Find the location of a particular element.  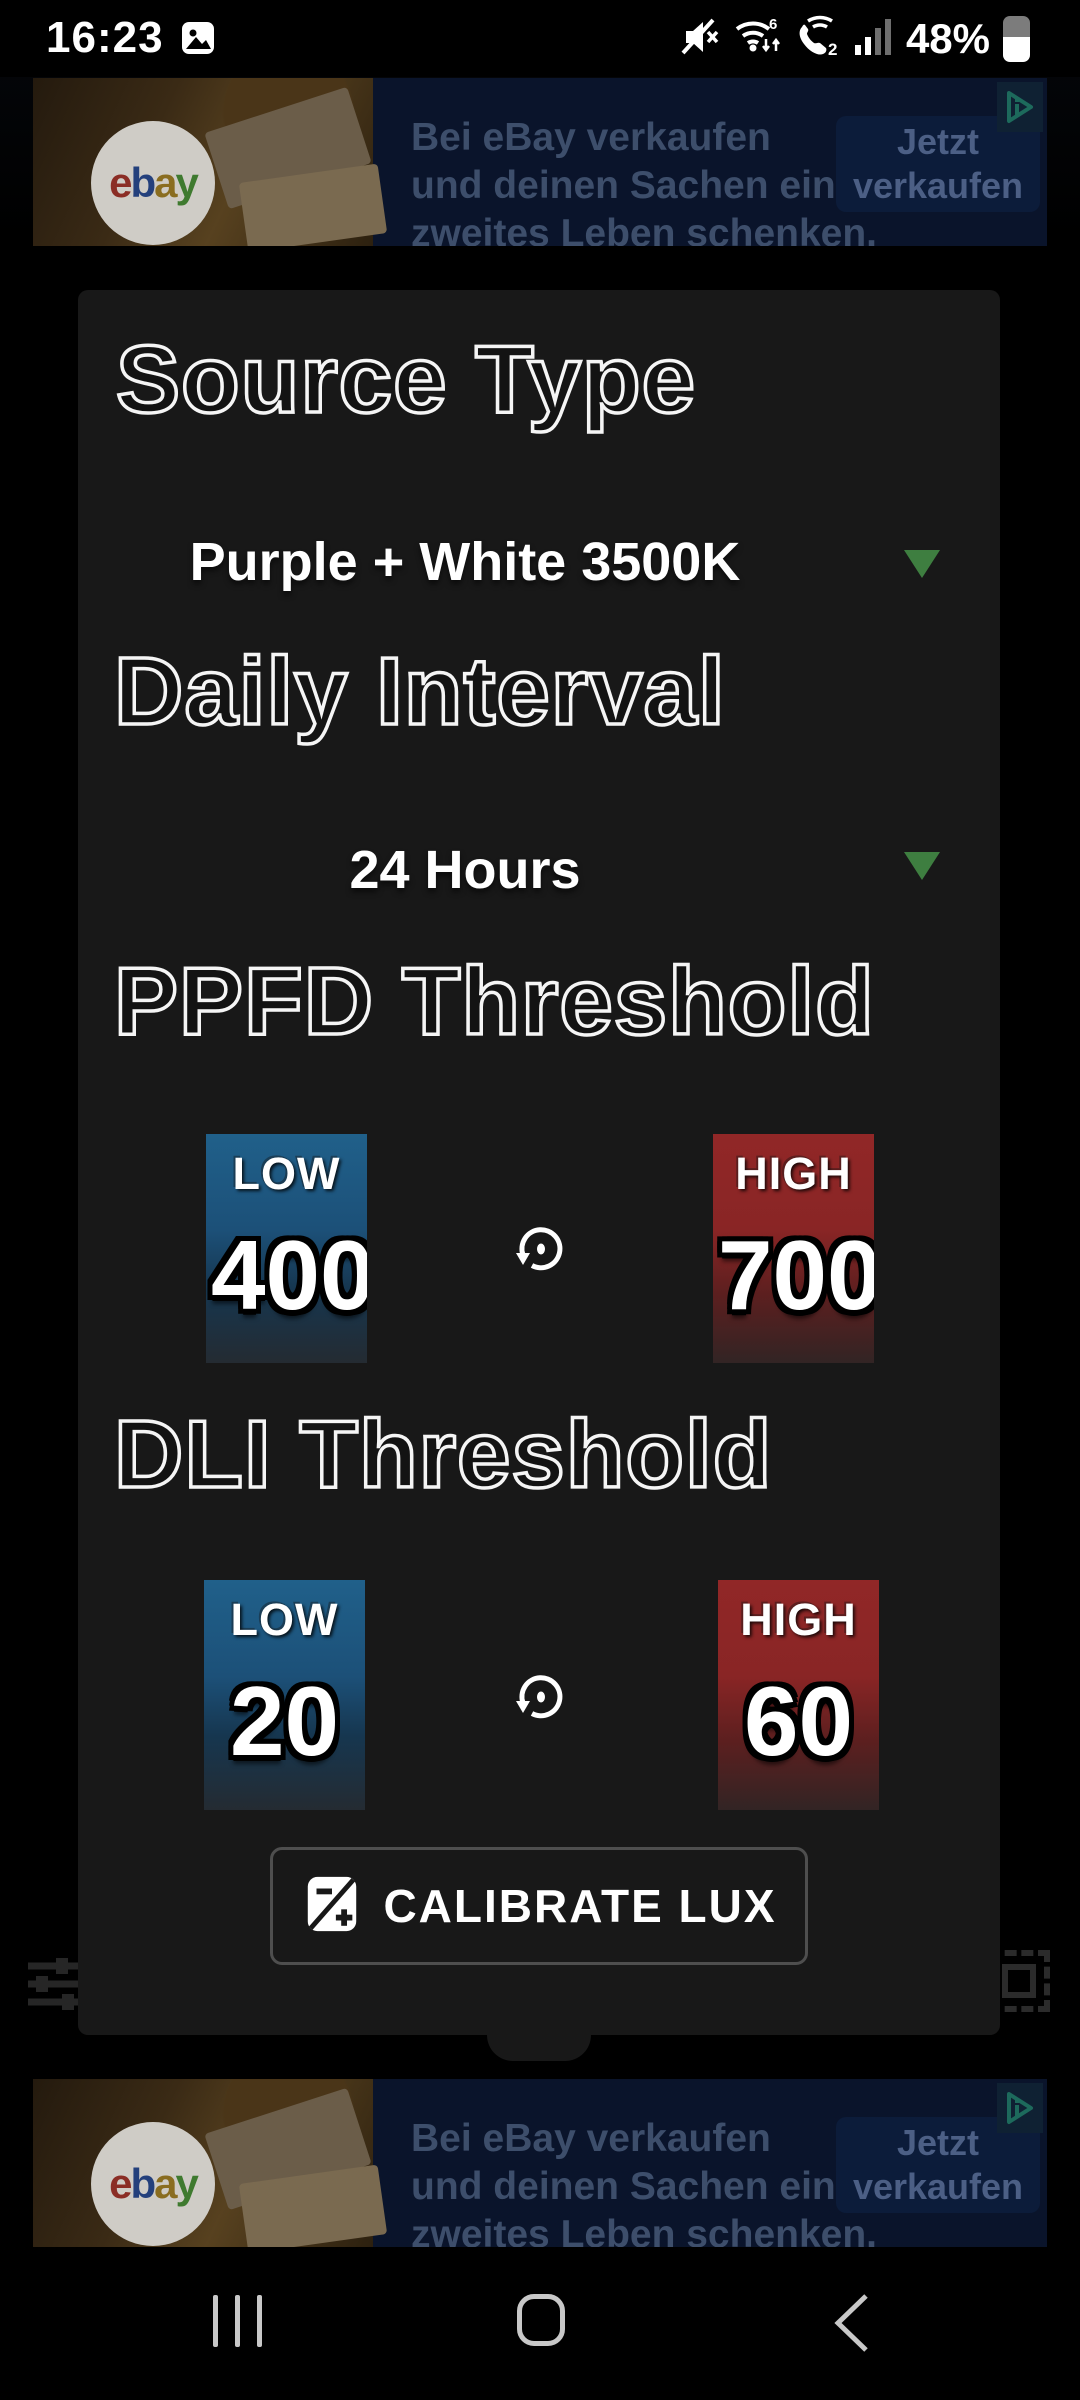

status-icons: 6 2 48% is located at coordinates (855, 39).